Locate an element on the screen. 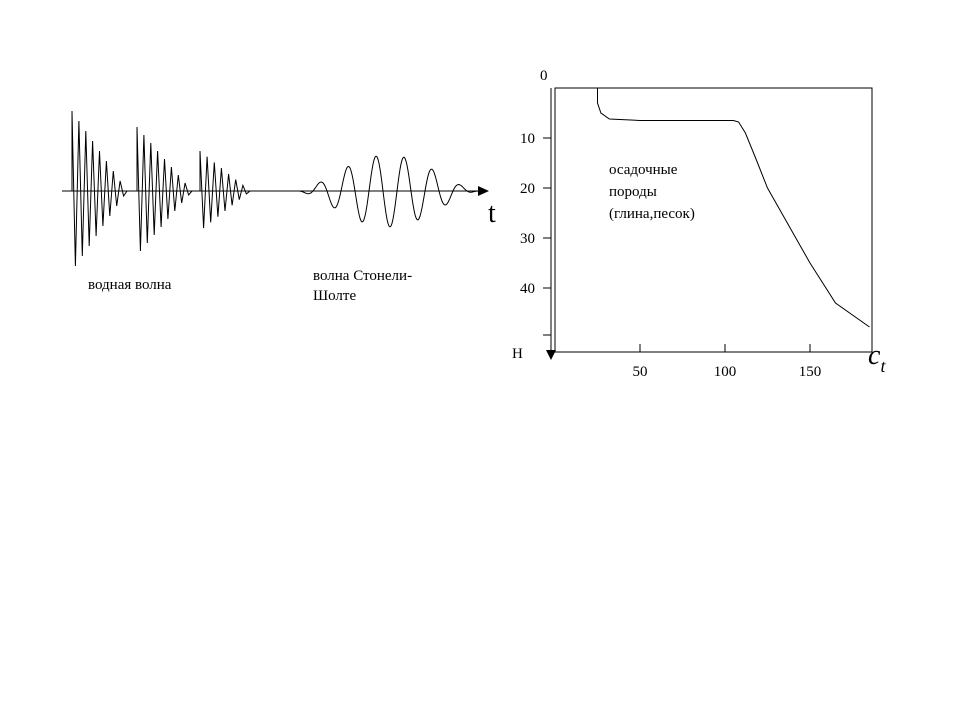 Image resolution: width=959 pixels, height=719 pixels. depth-ticks: 0 10 20 30 40 is located at coordinates (535, 182).